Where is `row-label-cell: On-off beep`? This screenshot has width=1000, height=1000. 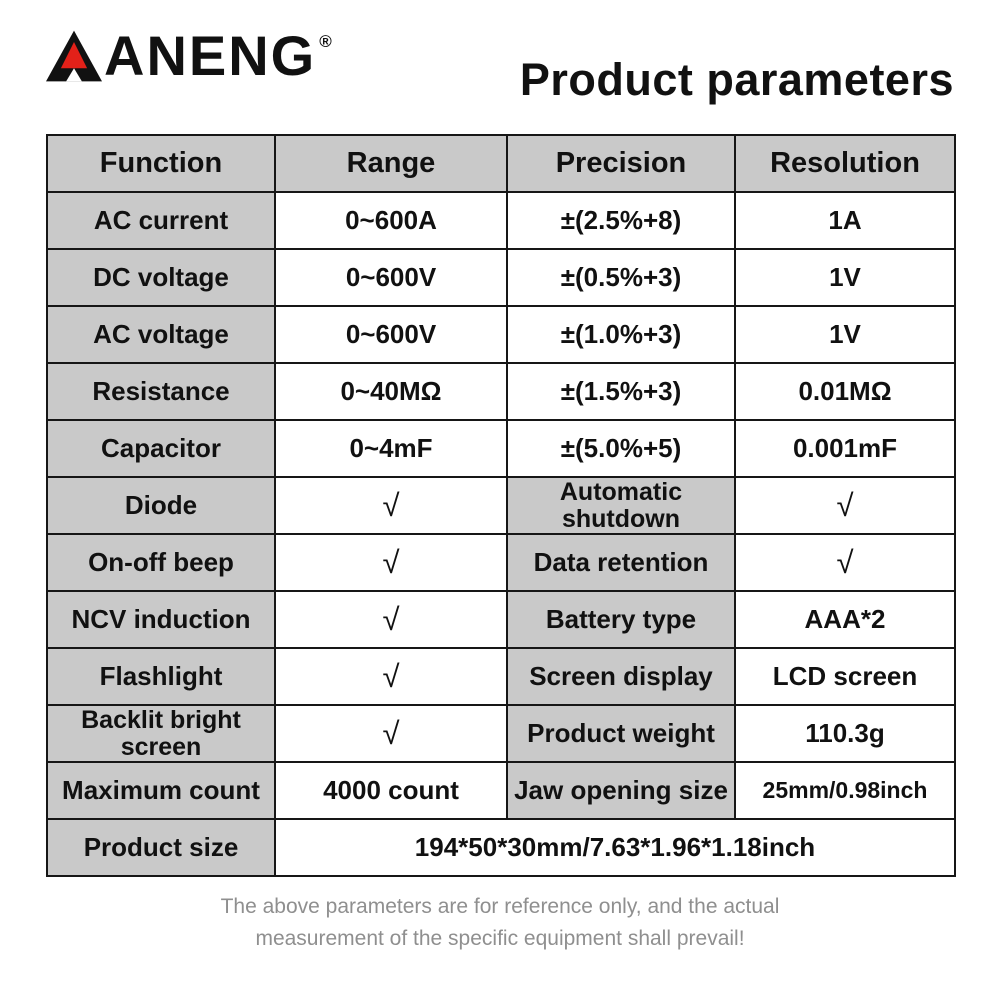
row-label-cell: On-off beep is located at coordinates (161, 562).